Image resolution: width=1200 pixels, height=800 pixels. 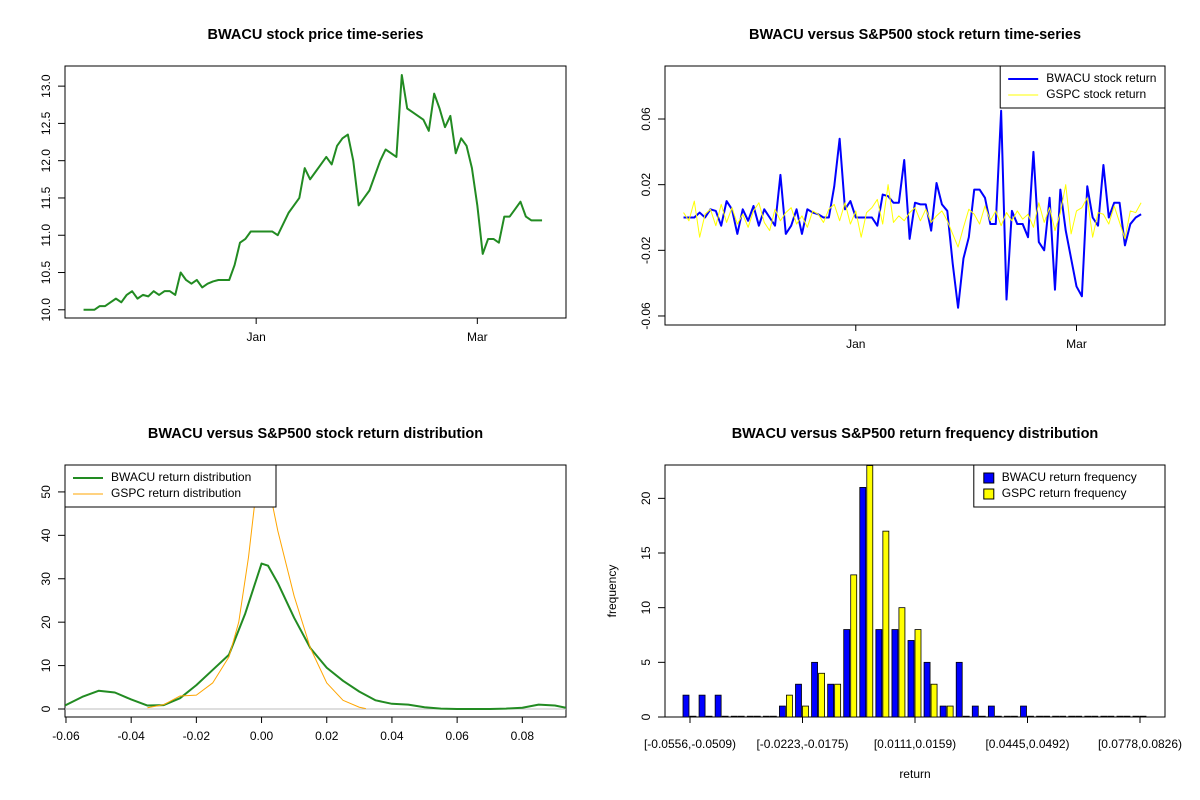 I want to click on y-tick-label: 11.5, so click(x=46, y=197).